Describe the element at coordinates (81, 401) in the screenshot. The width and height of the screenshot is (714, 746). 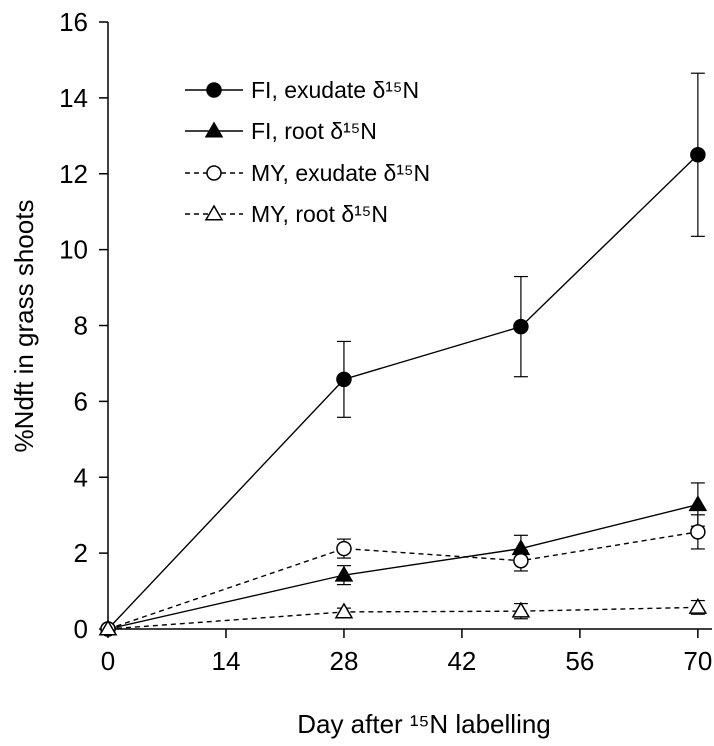
I see `y-tick-label: 6` at that location.